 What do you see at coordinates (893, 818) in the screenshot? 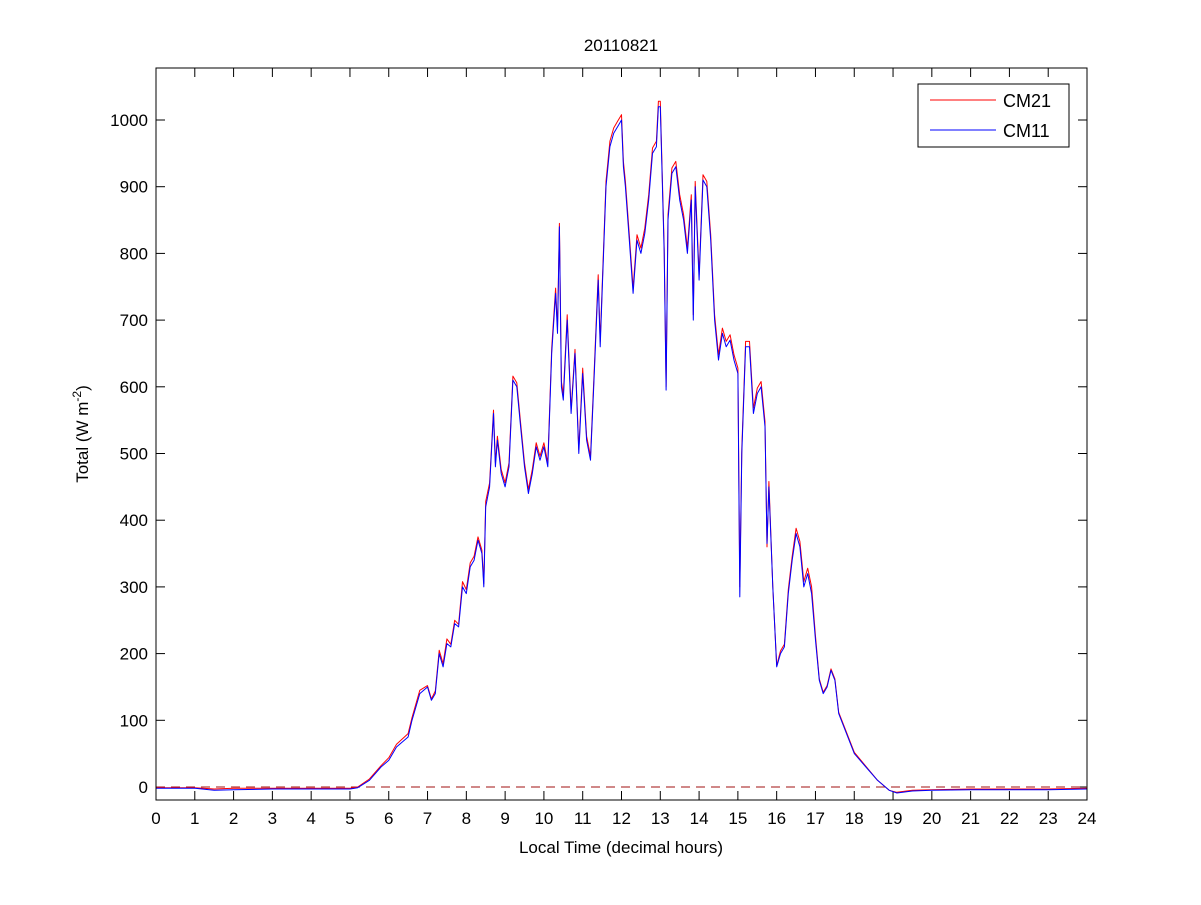
I see `x-tick-label: 19` at bounding box center [893, 818].